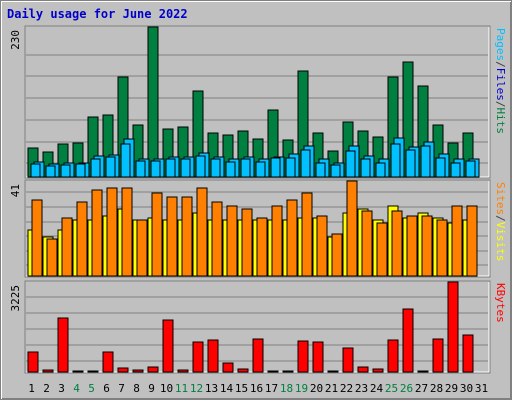  What do you see at coordinates (181, 388) in the screenshot?
I see `x-tick-label-day-11: 11` at bounding box center [181, 388].